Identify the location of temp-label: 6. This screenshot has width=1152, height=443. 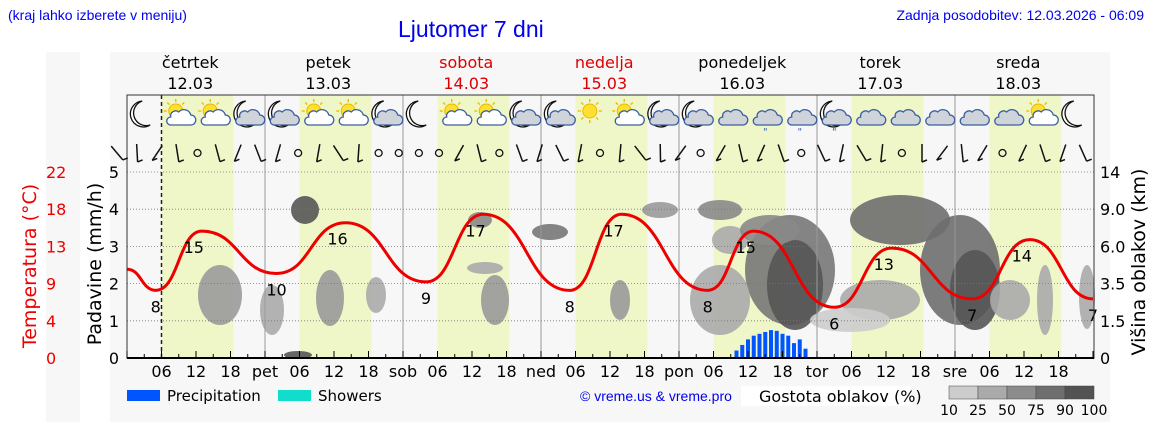
(834, 323).